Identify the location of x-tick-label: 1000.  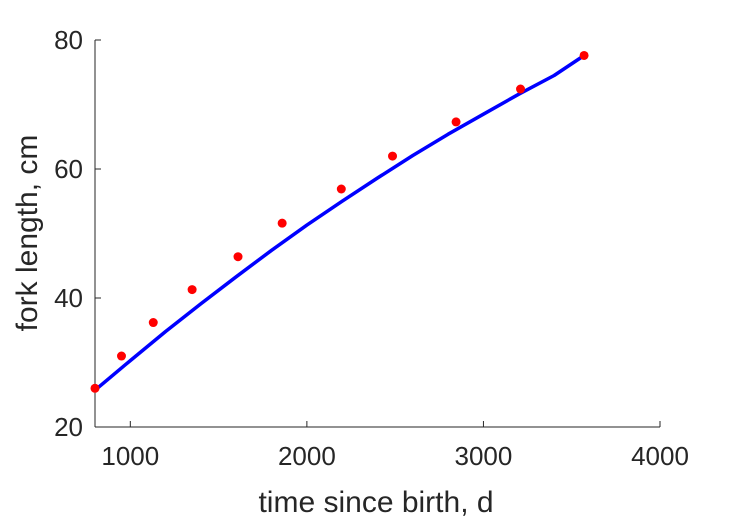
(130, 456).